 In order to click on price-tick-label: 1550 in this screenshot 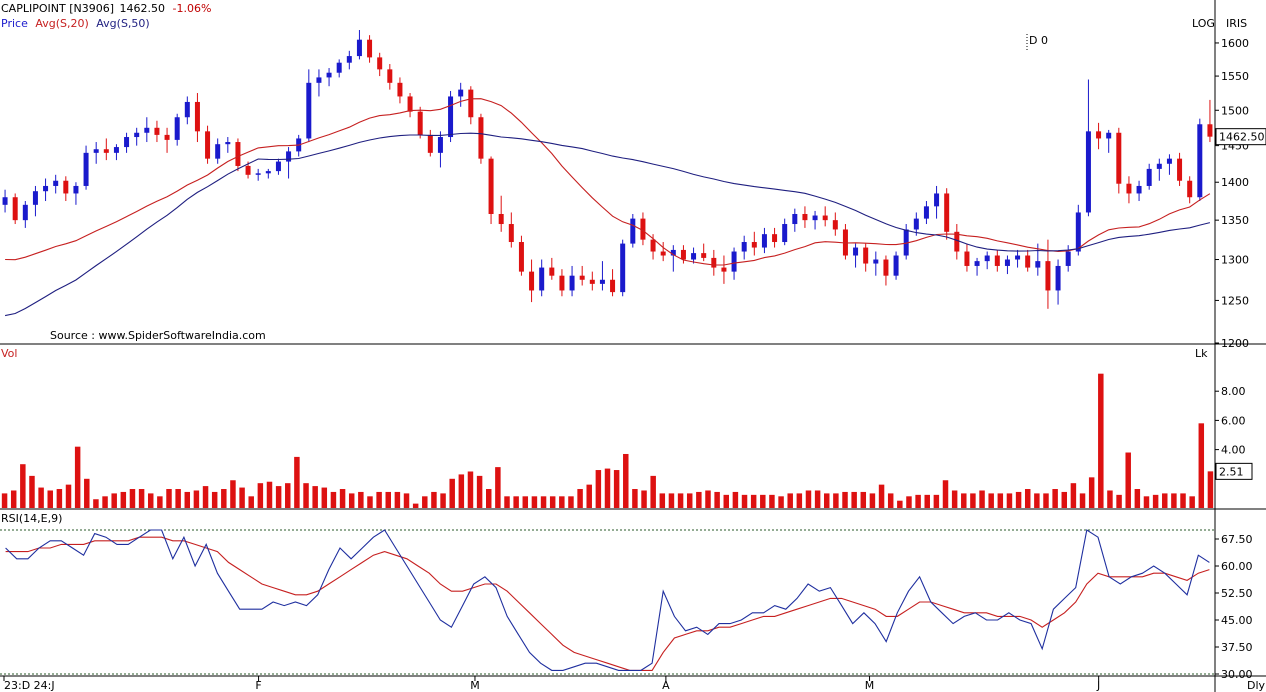, I will do `click(1235, 76)`.